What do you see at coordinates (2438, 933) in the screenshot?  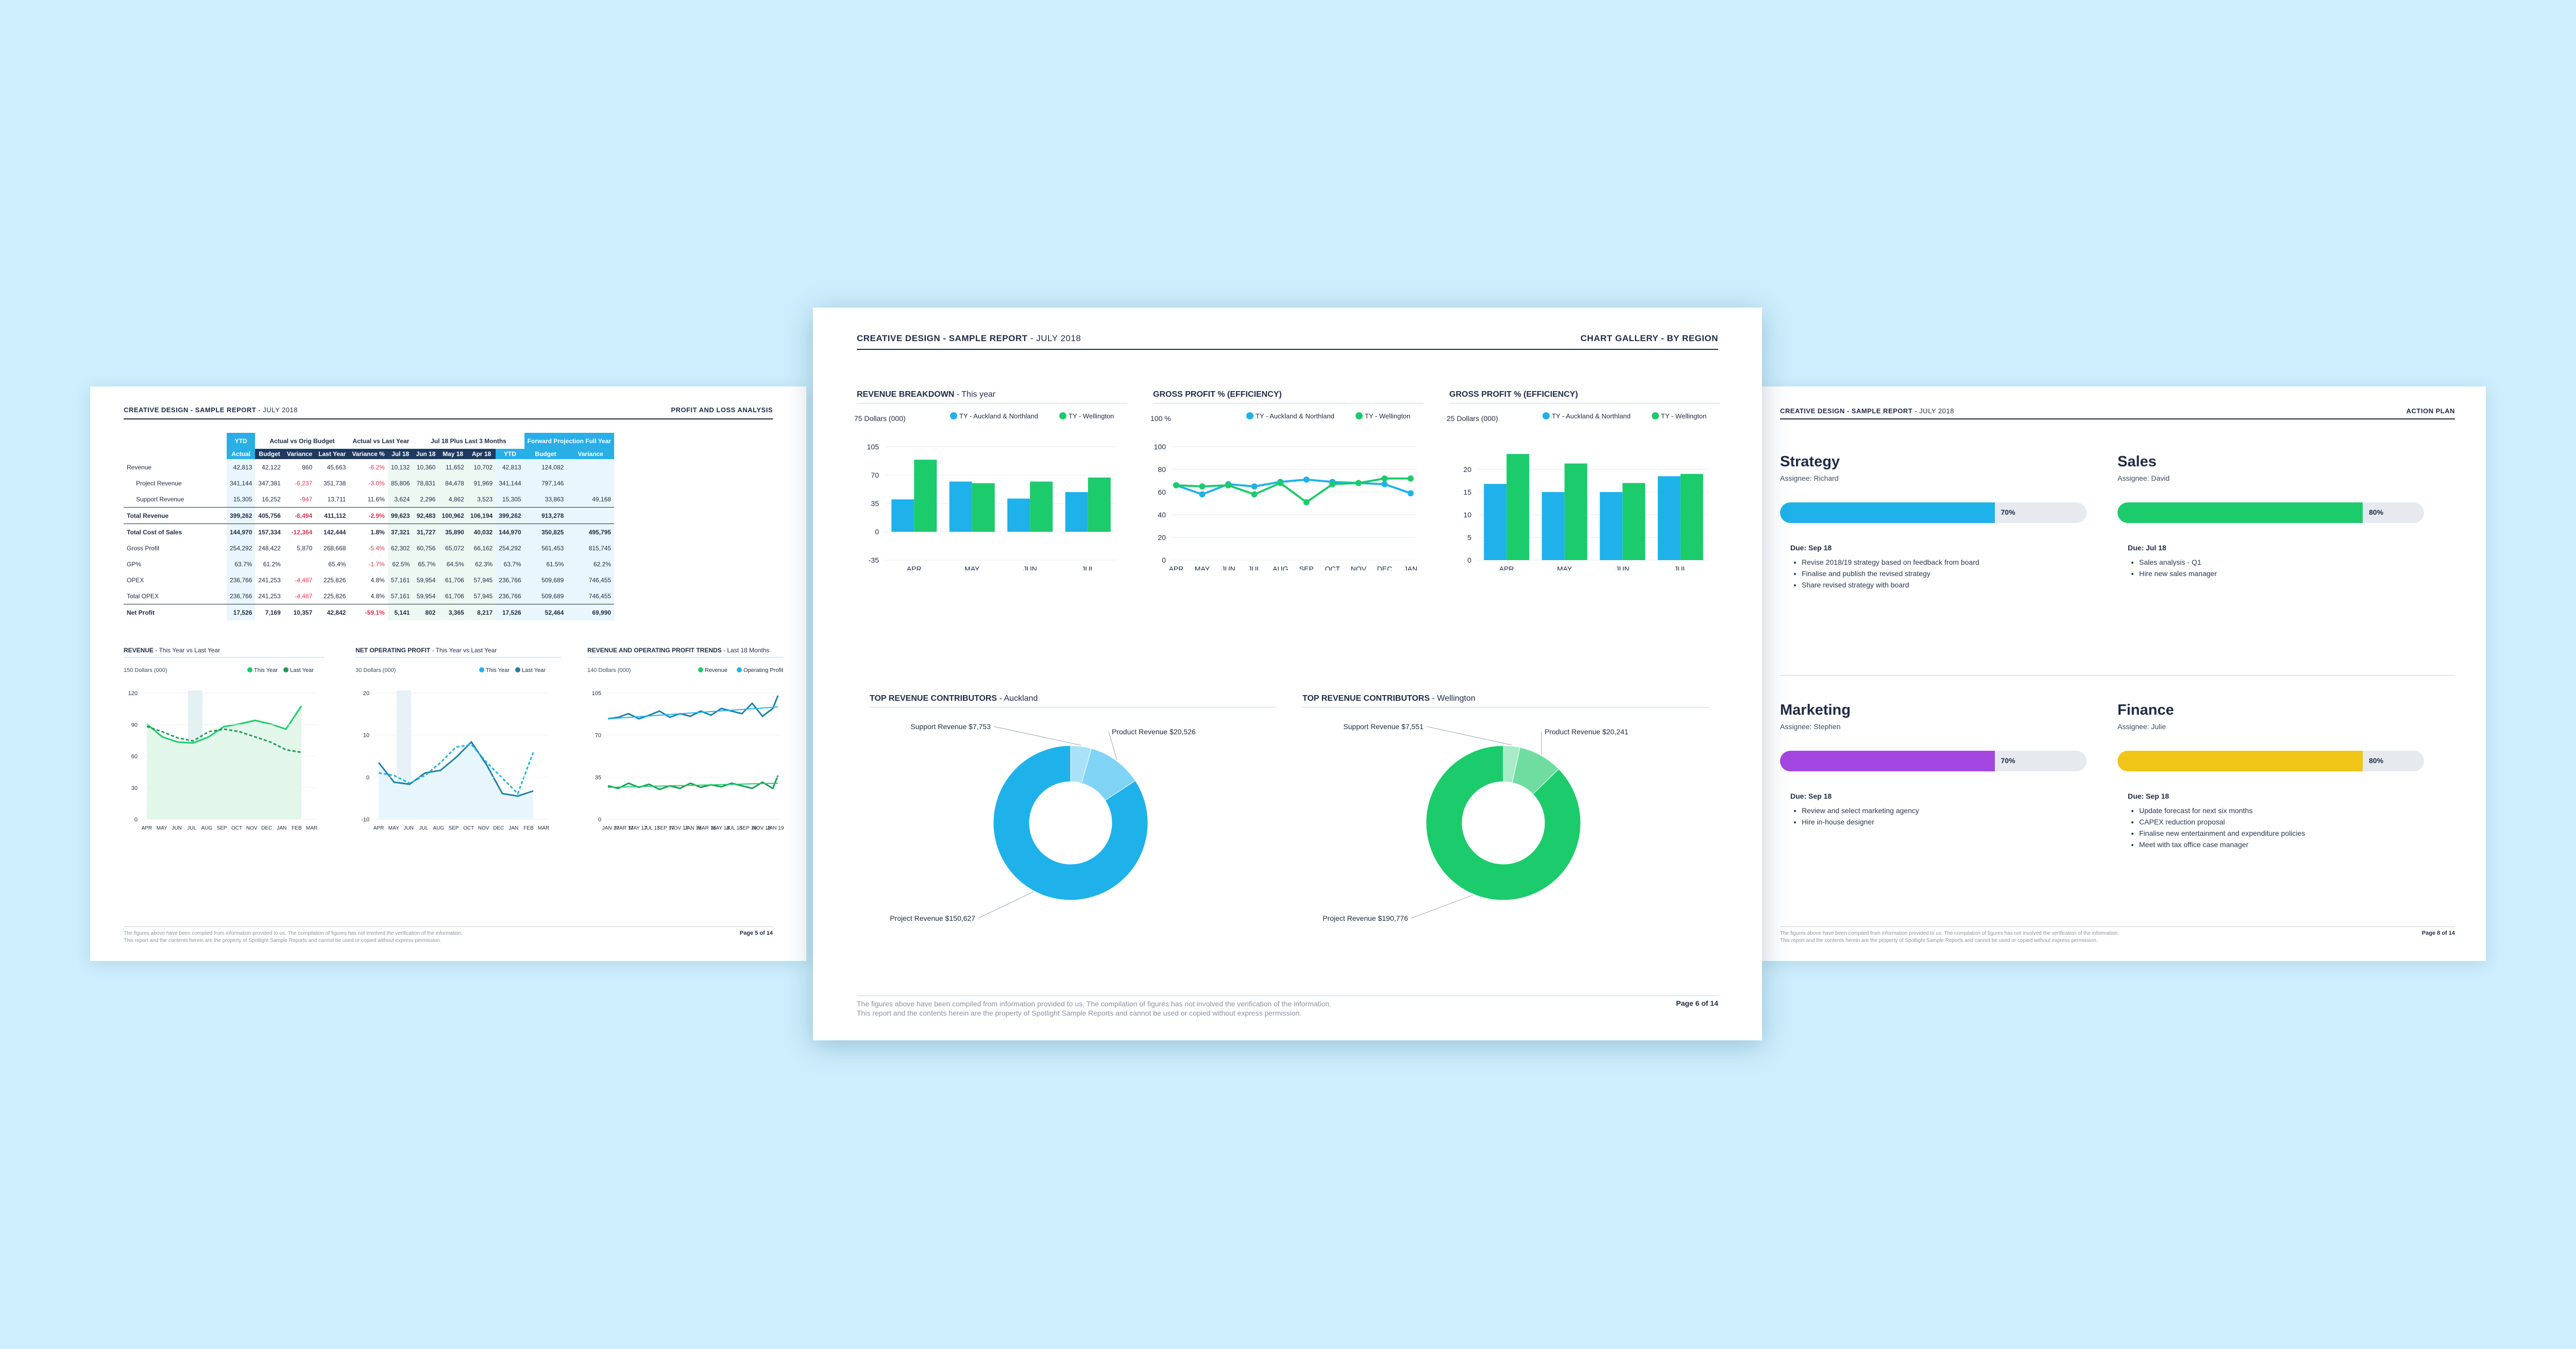 I see `right-page-number: Page 8 of 14` at bounding box center [2438, 933].